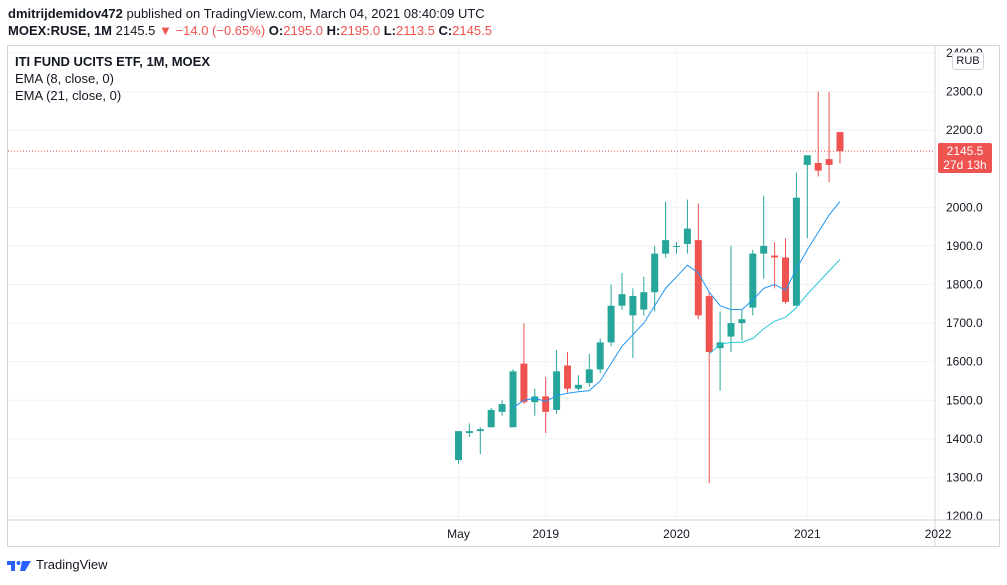 This screenshot has width=1007, height=585. What do you see at coordinates (964, 477) in the screenshot?
I see `price-tick-label: 1300.0` at bounding box center [964, 477].